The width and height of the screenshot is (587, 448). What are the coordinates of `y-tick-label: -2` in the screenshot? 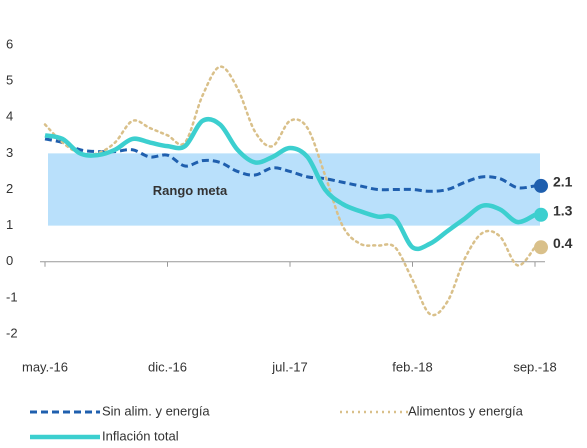 It's located at (12, 332).